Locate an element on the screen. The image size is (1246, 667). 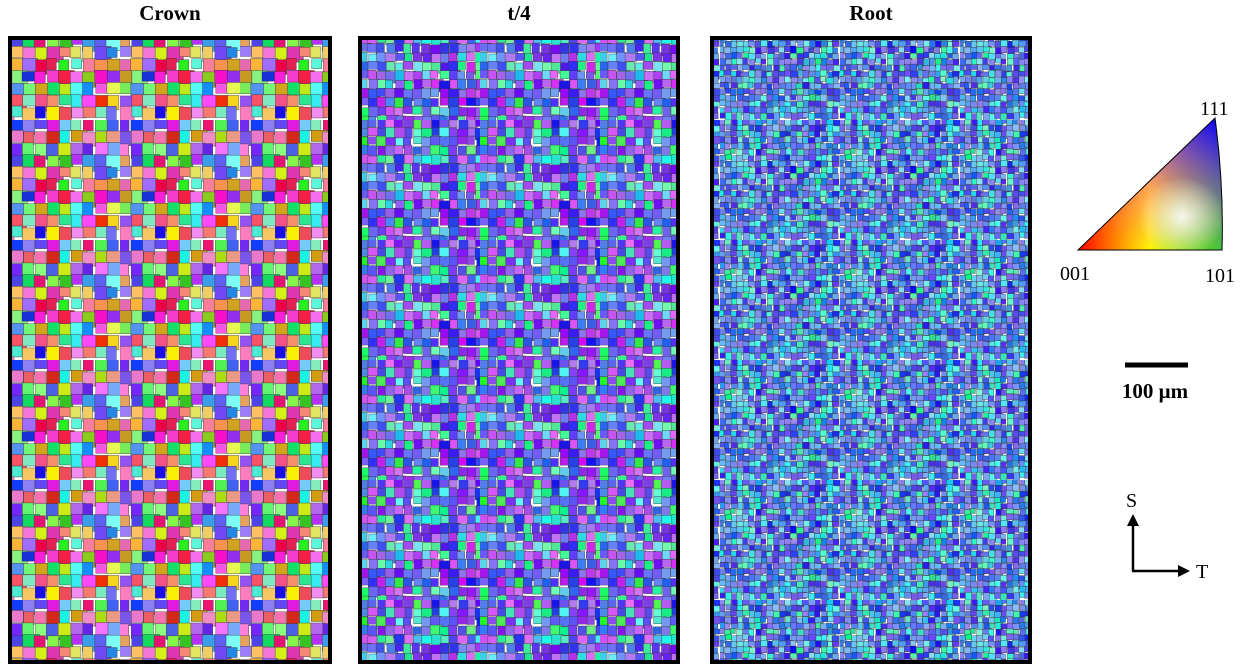
direction-axes is located at coordinates (1158, 545).